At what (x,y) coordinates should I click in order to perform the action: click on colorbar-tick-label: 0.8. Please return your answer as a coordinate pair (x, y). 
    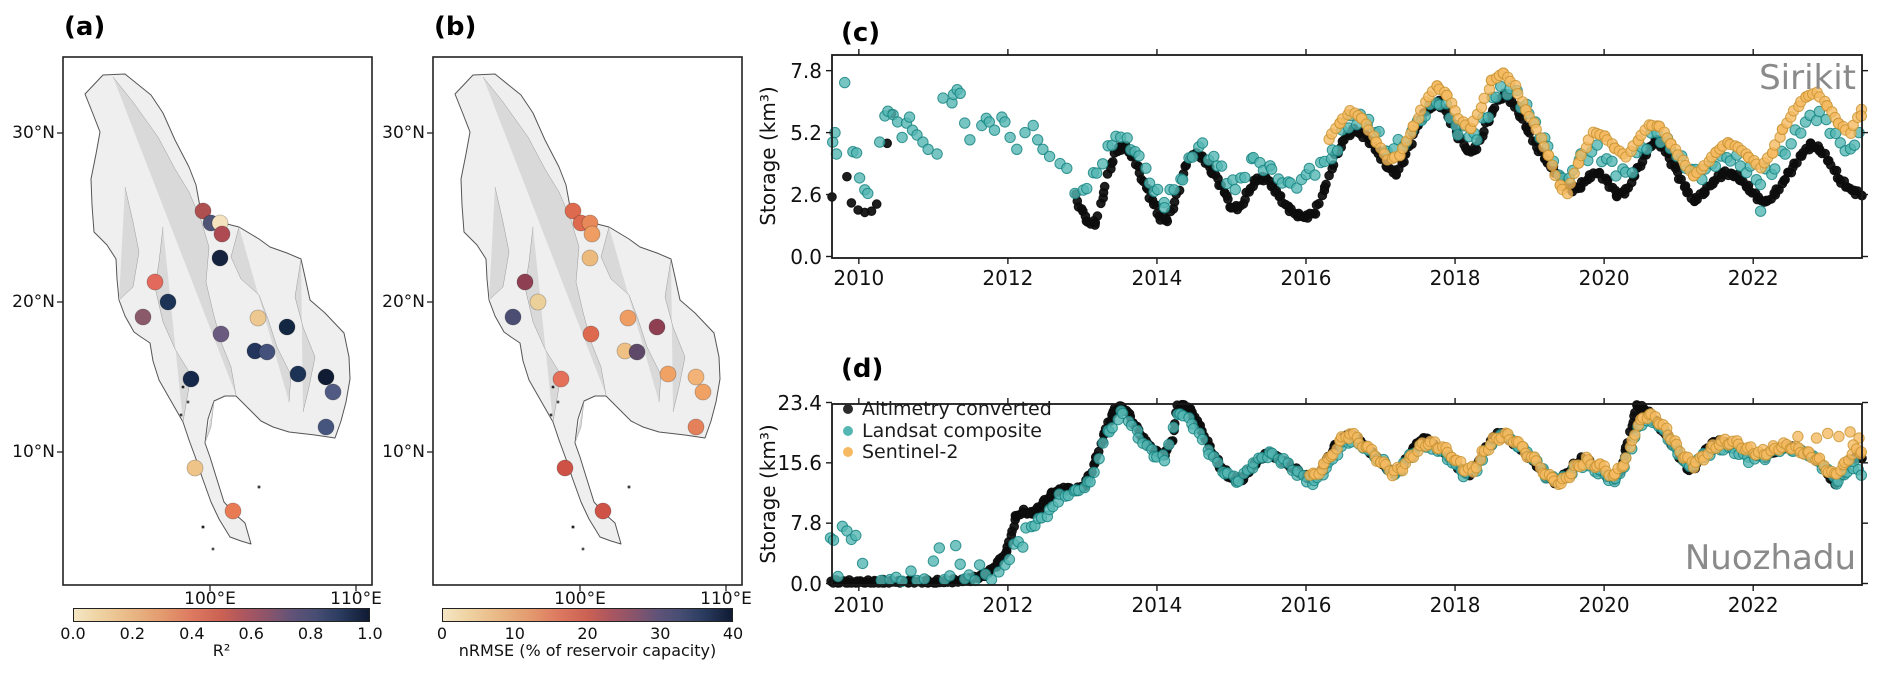
    Looking at the image, I should click on (310, 633).